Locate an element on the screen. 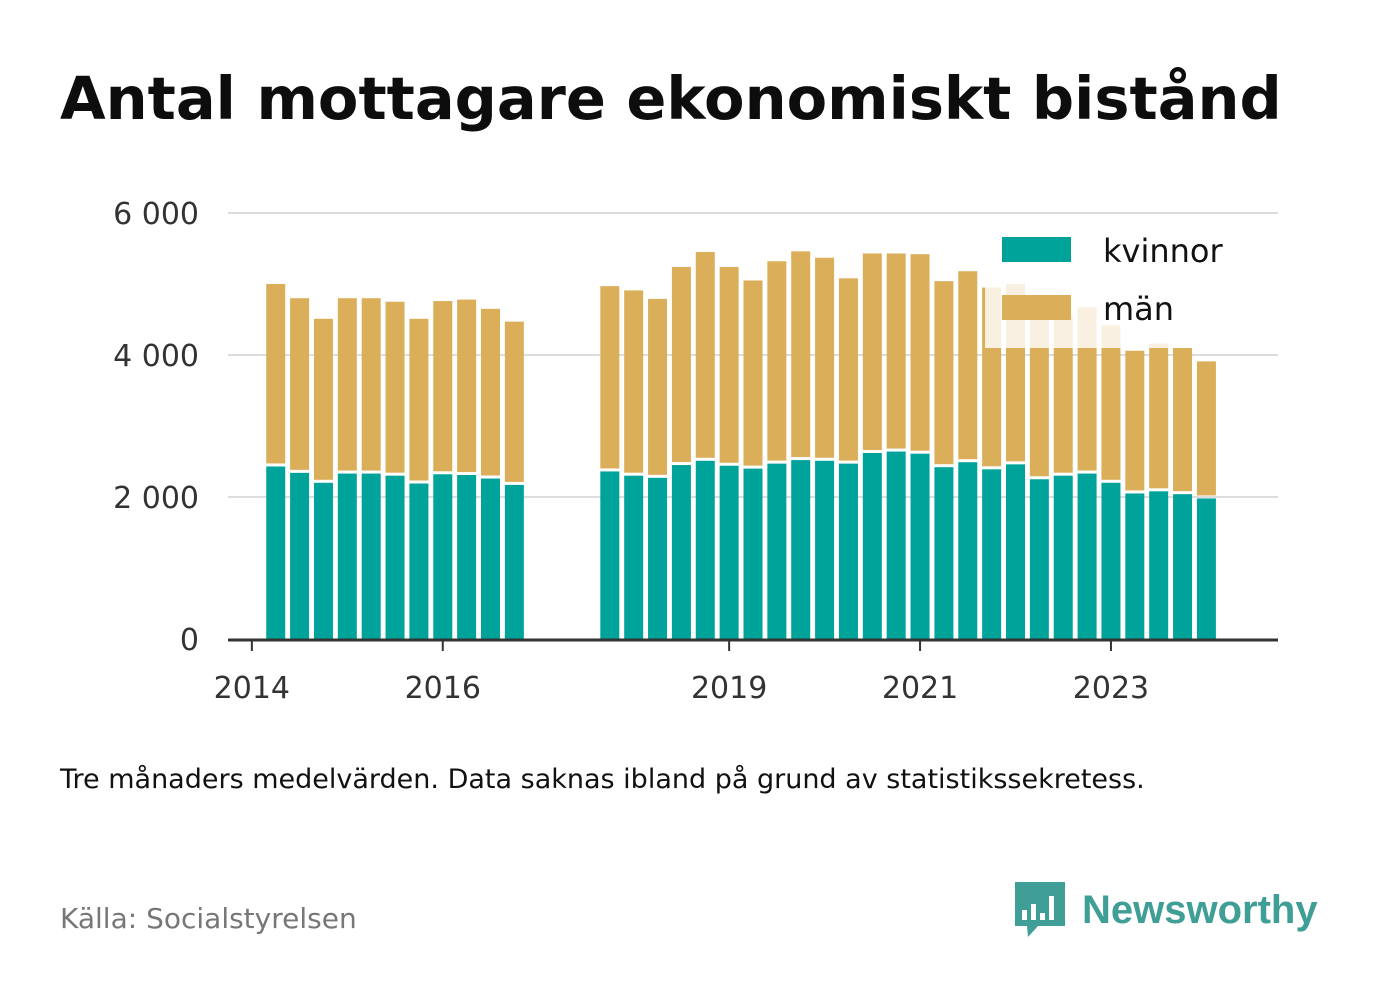  x-tick-label: 2019 is located at coordinates (729, 688).